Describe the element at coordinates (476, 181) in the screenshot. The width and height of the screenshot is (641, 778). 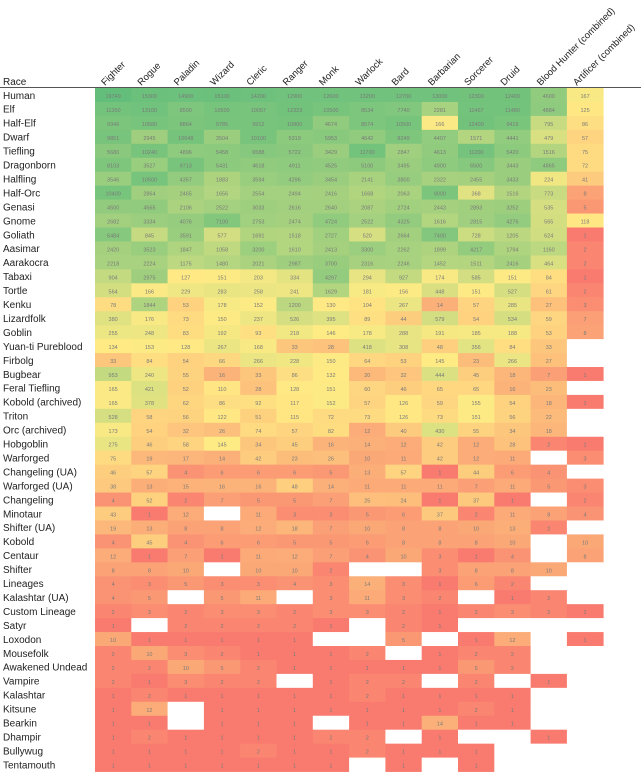
I see `cell-value: 2455` at that location.